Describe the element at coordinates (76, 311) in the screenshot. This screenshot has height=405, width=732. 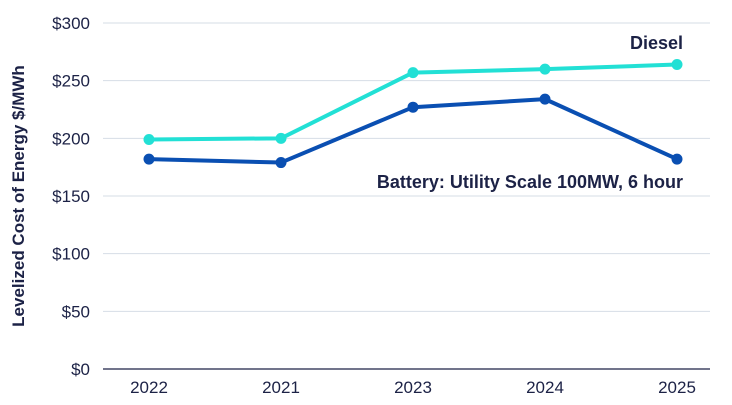
I see `y-tick-label: $50` at that location.